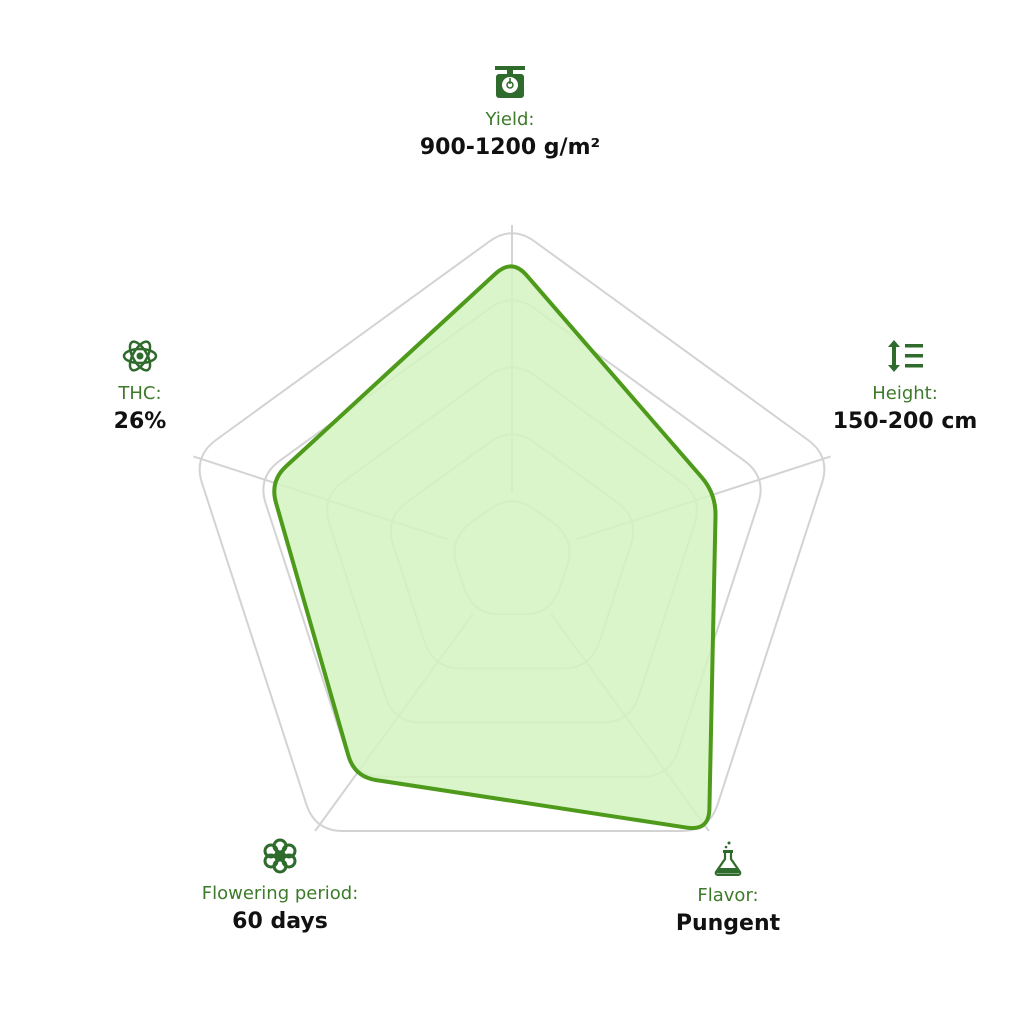 This screenshot has height=1020, width=1020. What do you see at coordinates (728, 858) in the screenshot?
I see `flask-icon` at bounding box center [728, 858].